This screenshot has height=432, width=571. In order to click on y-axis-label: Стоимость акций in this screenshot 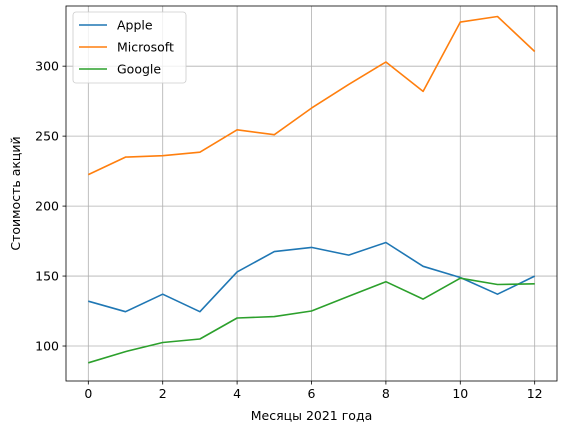, I will do `click(15, 193)`.